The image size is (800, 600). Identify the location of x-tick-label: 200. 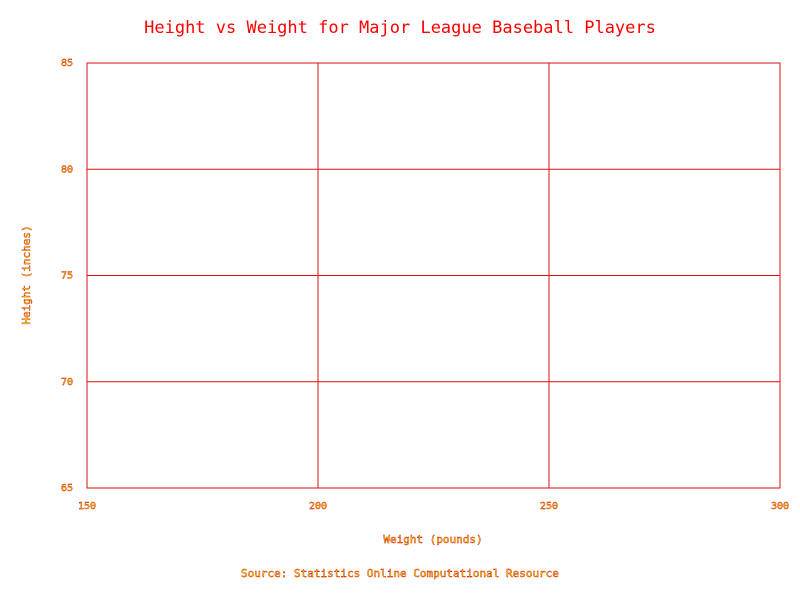
(318, 506).